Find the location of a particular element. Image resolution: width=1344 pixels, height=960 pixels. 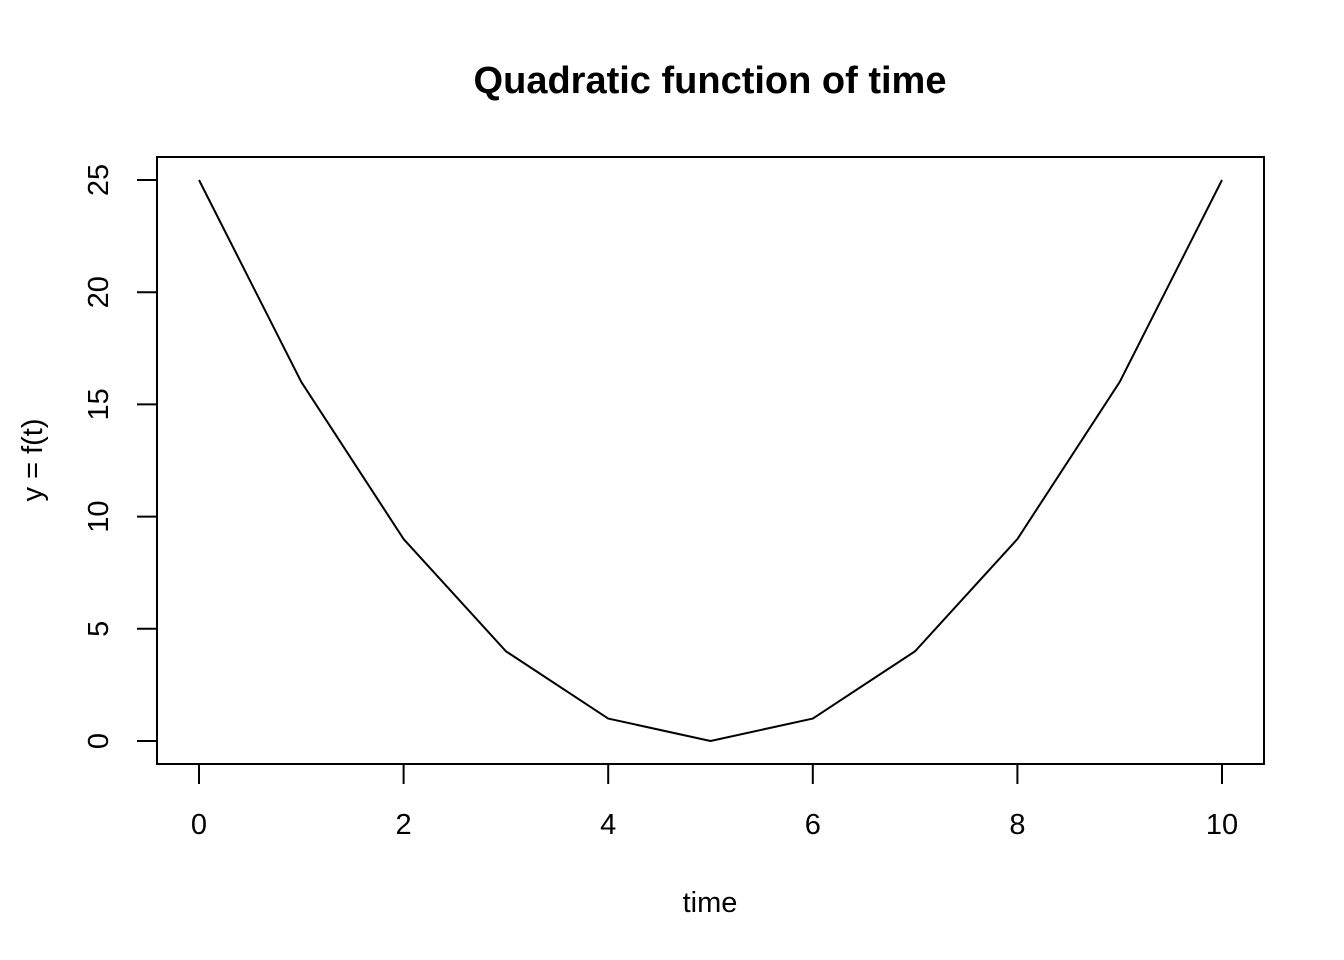

y-tick-label: 10 is located at coordinates (99, 516).